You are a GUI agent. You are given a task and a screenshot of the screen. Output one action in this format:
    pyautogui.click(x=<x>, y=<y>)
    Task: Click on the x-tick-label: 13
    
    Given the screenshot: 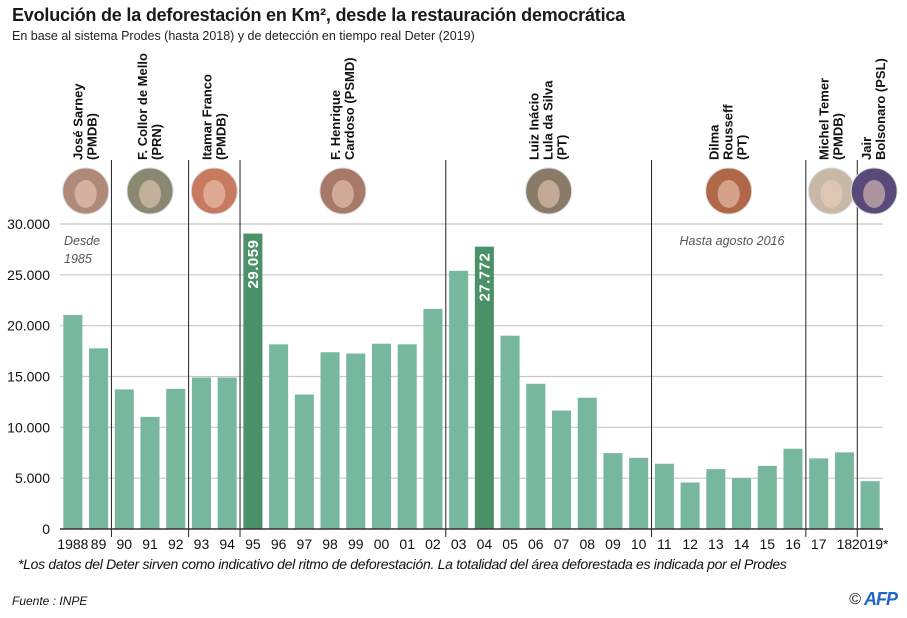 What is the action you would take?
    pyautogui.click(x=716, y=544)
    